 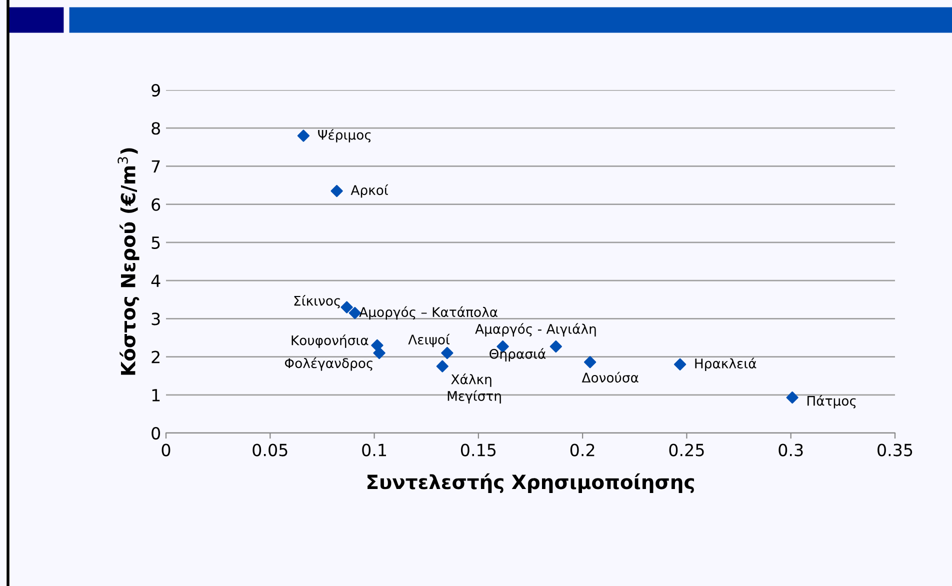 What do you see at coordinates (582, 450) in the screenshot?
I see `x-tick-label: 0.2` at bounding box center [582, 450].